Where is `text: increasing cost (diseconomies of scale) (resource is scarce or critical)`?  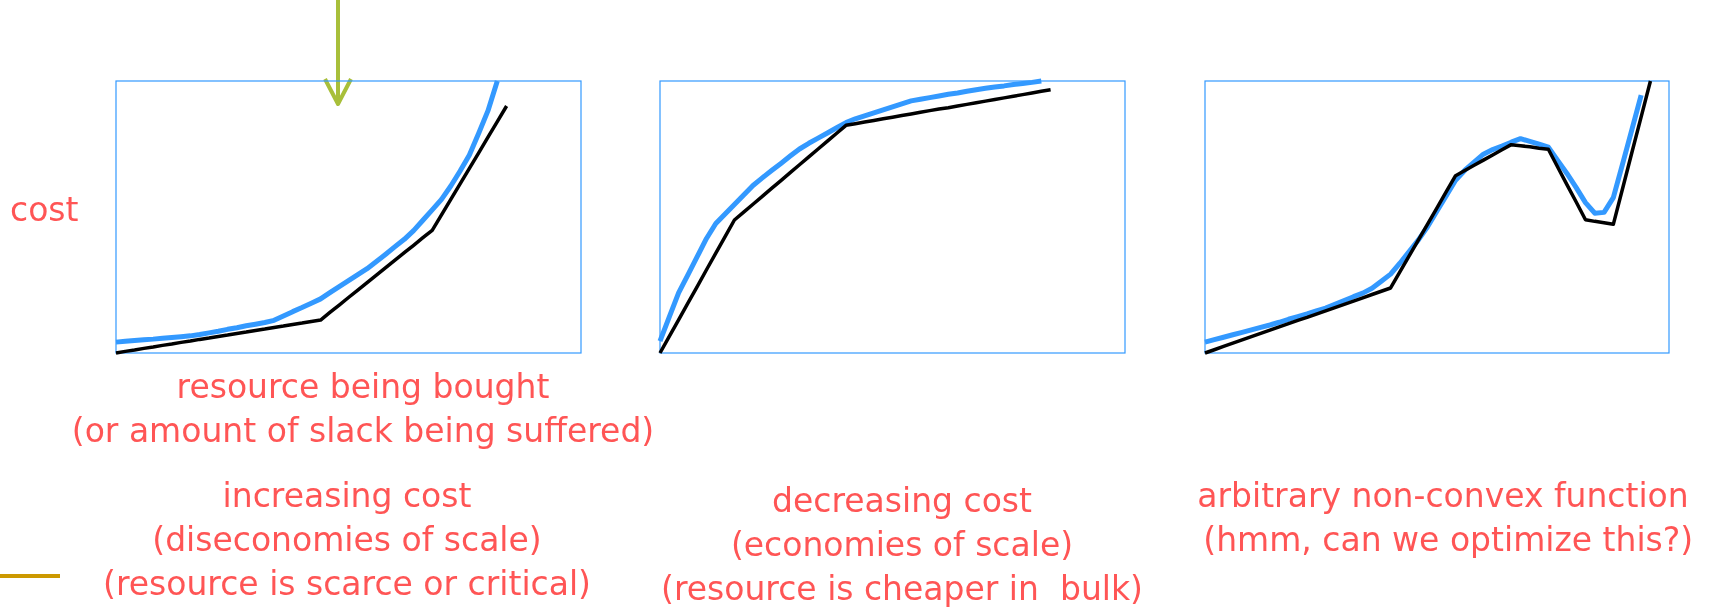
text: increasing cost (diseconomies of scale) (resource is scarce or critical) is located at coordinates (347, 539).